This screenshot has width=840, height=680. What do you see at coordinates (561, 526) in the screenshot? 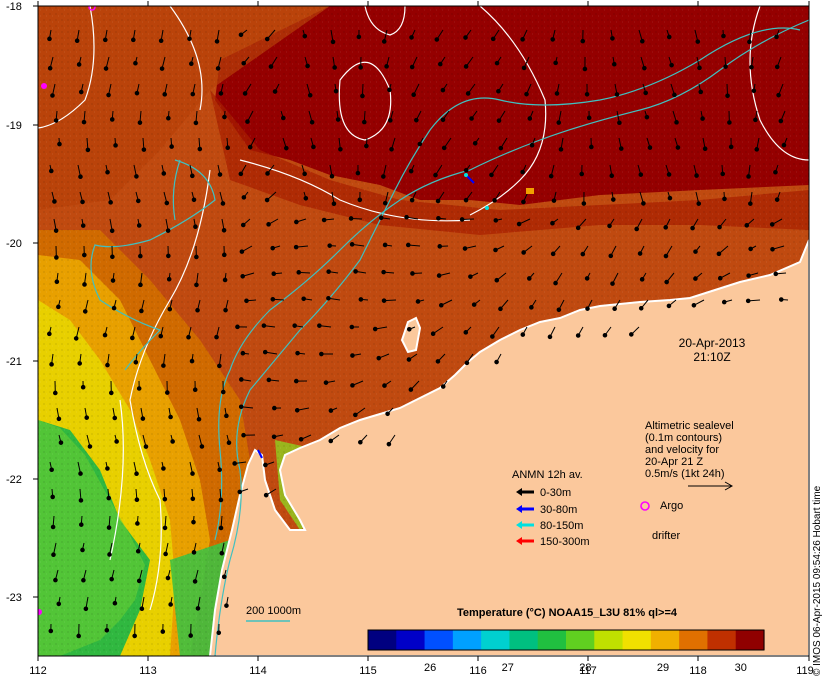
I see `anmn-label: 80-150m` at bounding box center [561, 526].